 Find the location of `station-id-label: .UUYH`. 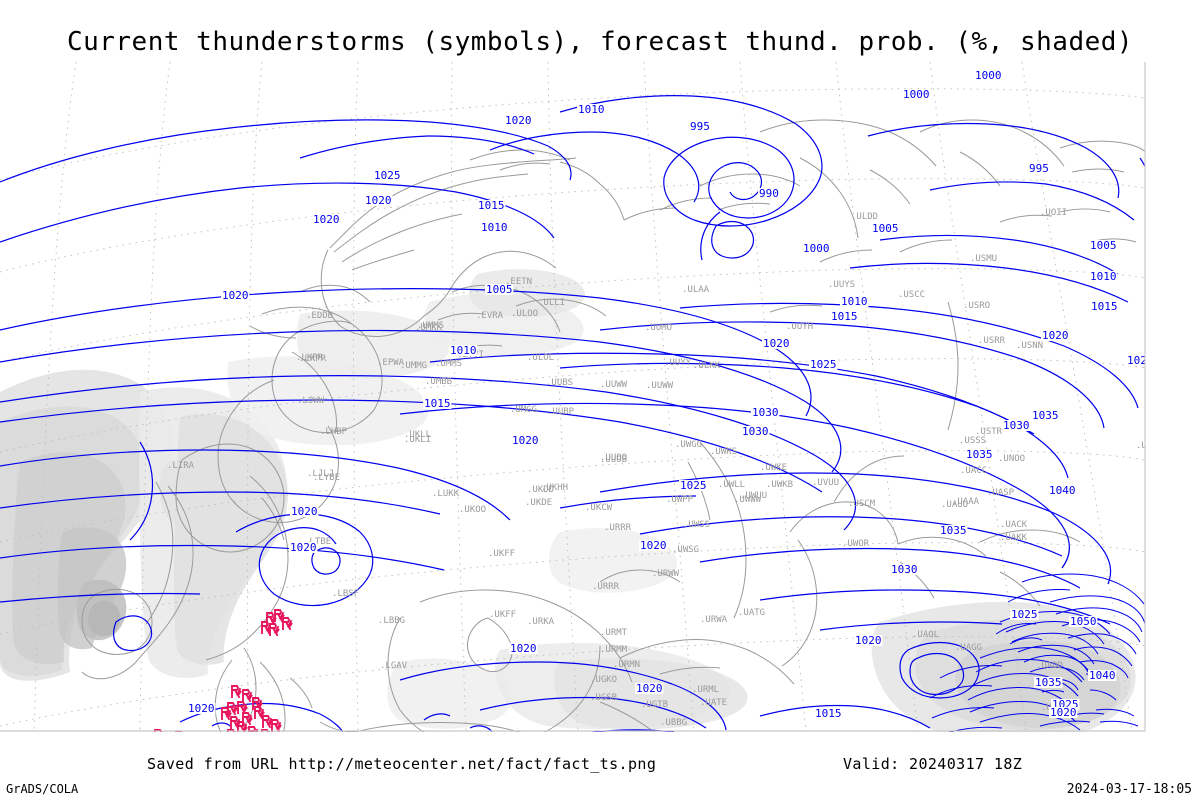

station-id-label: .UUYH is located at coordinates (799, 327).